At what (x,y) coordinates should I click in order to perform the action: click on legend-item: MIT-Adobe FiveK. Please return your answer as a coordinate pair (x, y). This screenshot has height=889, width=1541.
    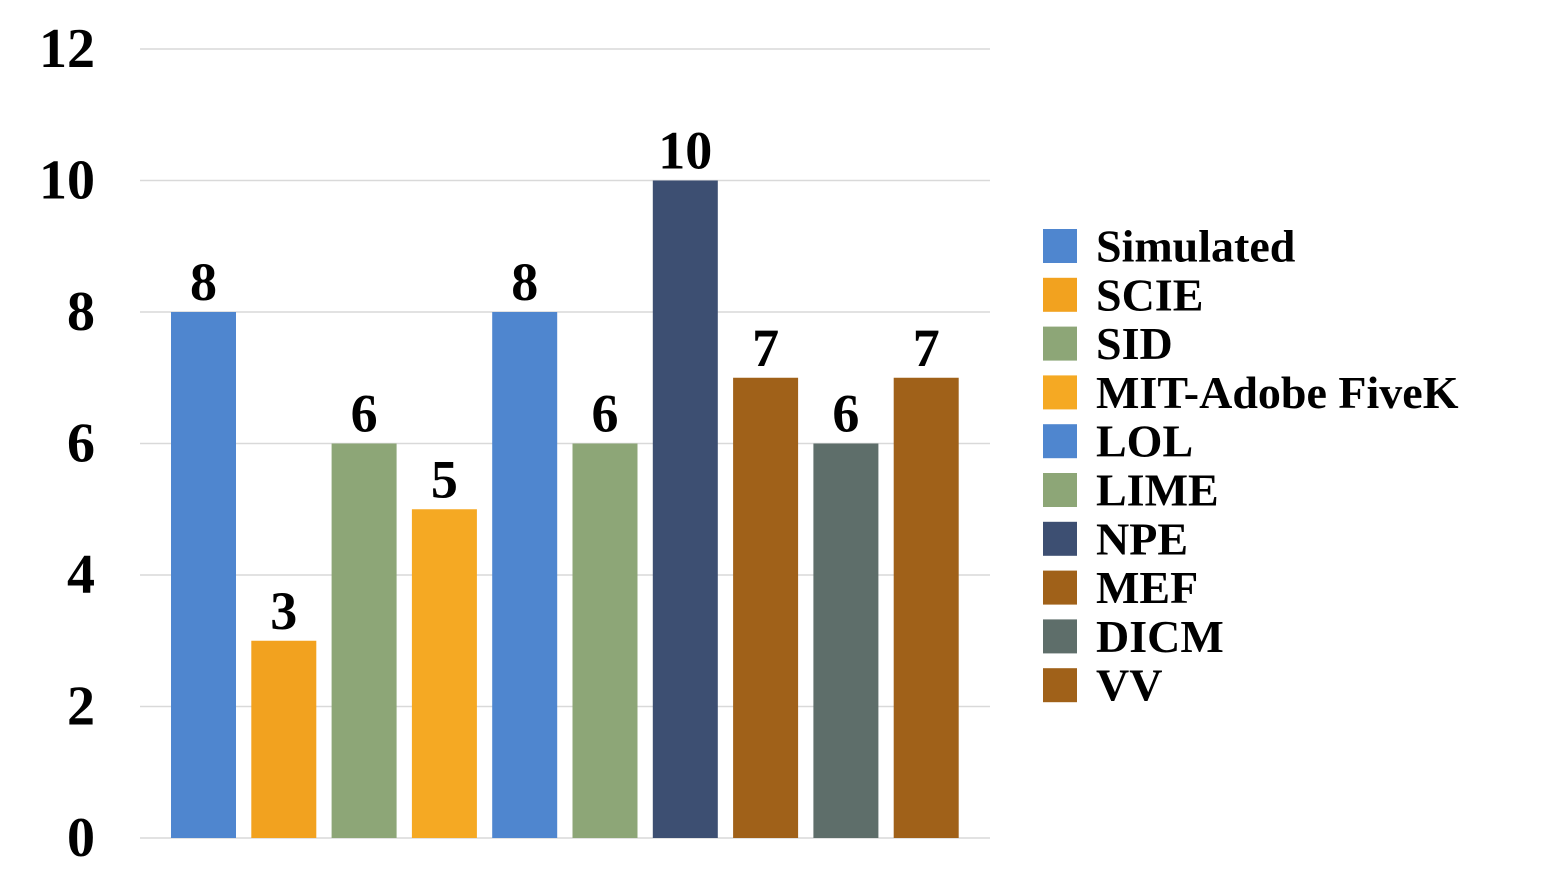
    Looking at the image, I should click on (1251, 392).